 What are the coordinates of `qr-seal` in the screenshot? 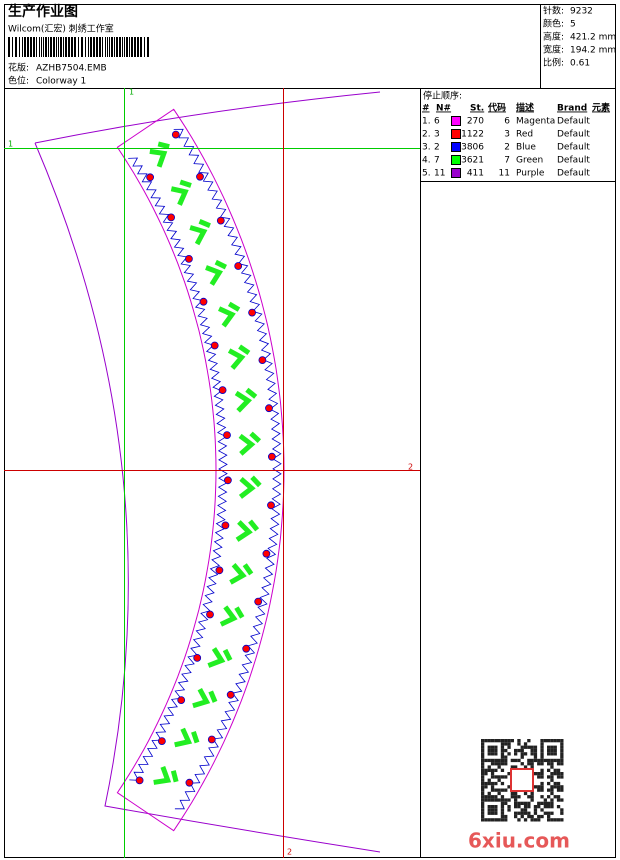 It's located at (522, 780).